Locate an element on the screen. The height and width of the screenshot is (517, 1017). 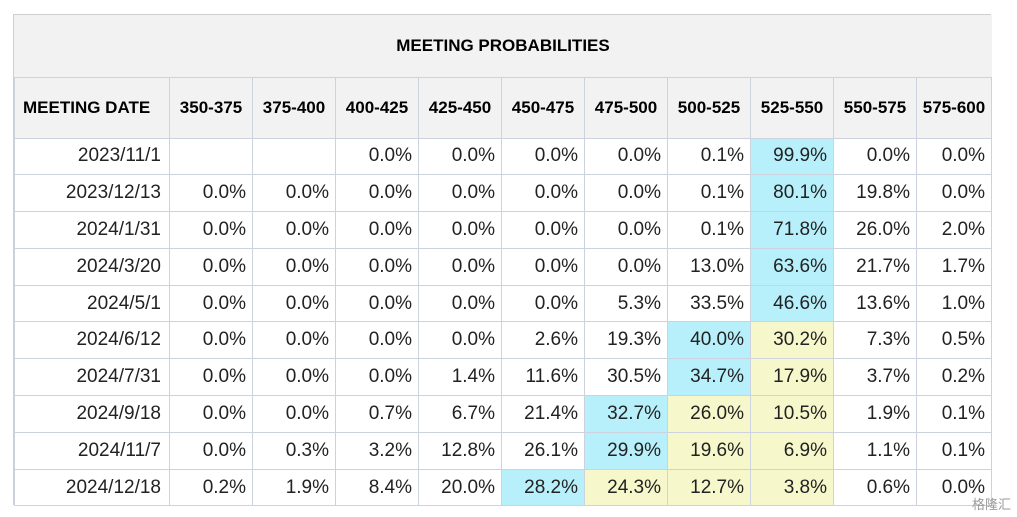
probability-cell: 0.7% is located at coordinates (377, 414).